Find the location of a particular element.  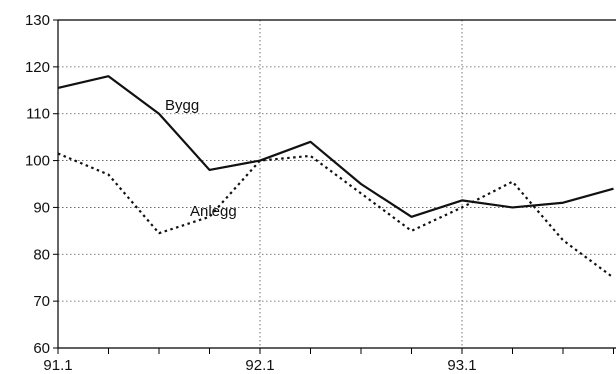

x-tick-label-0: 91.1 is located at coordinates (57, 365).